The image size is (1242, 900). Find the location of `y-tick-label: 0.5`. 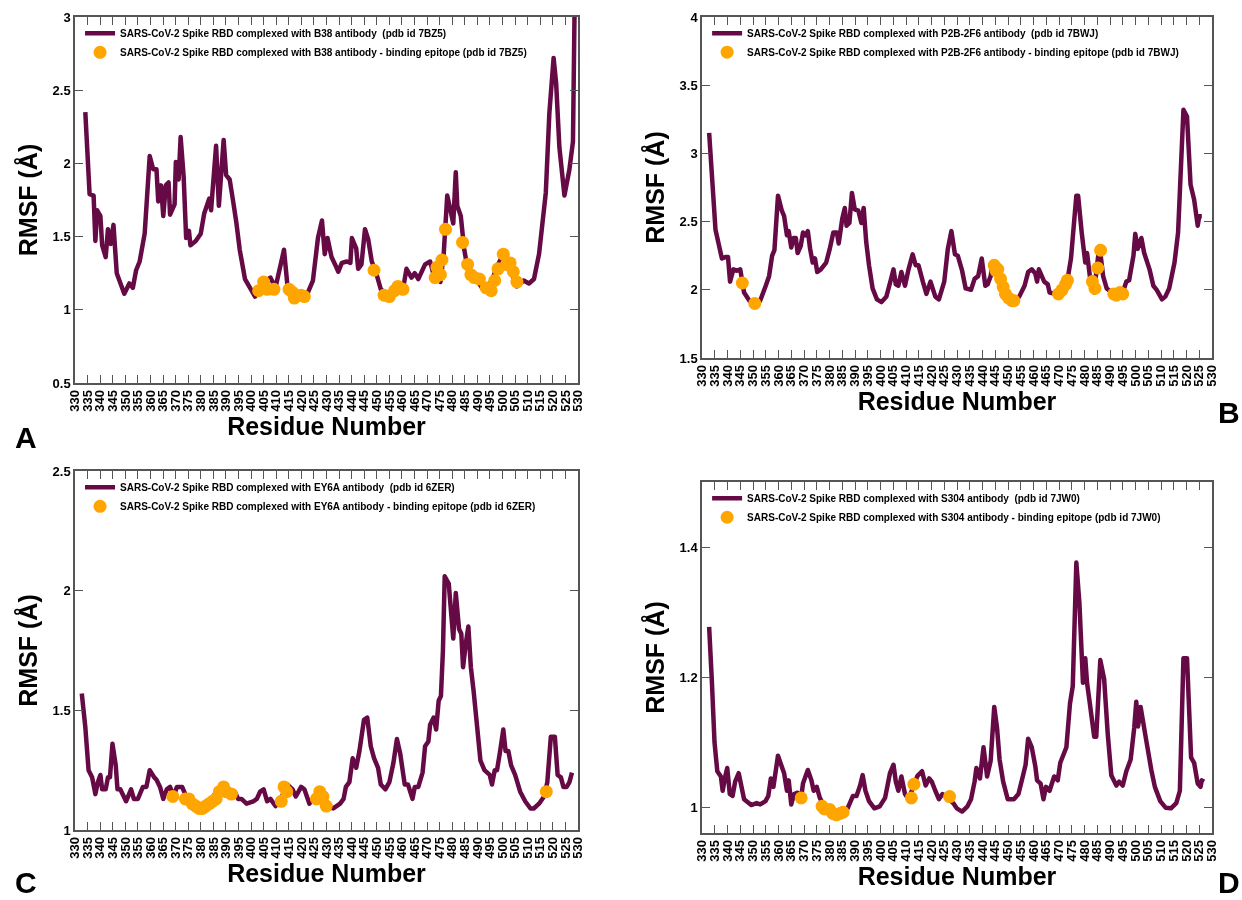

y-tick-label: 0.5 is located at coordinates (61, 383).